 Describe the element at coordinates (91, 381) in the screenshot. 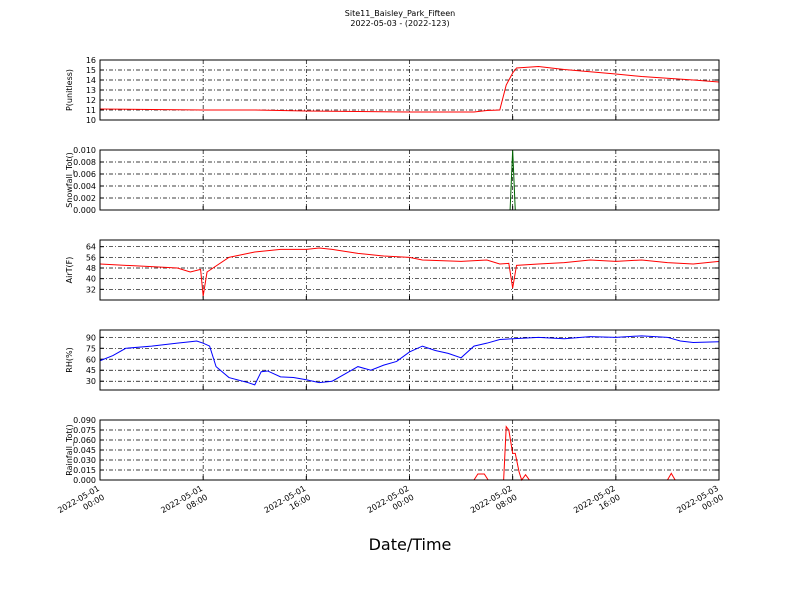

I see `y-tick-label: 30` at that location.